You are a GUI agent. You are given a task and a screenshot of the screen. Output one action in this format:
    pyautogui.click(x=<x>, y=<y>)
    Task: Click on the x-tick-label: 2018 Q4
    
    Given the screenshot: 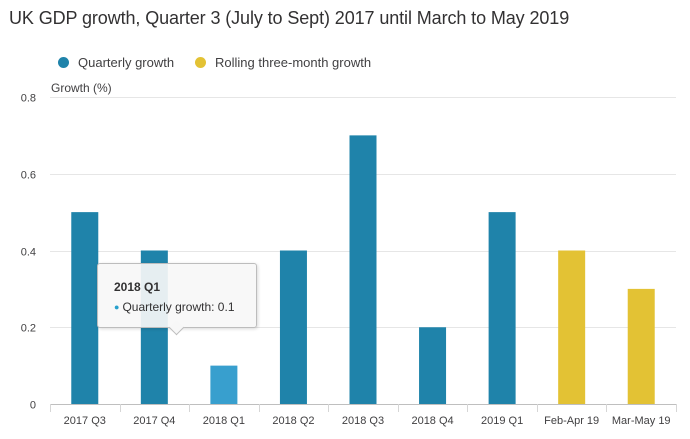 What is the action you would take?
    pyautogui.click(x=432, y=421)
    